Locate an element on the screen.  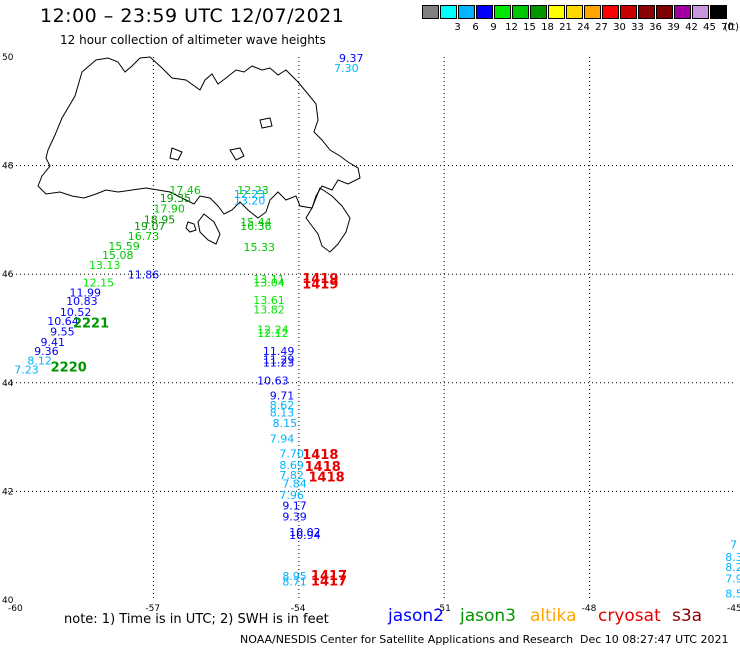
legend-label: 18 is located at coordinates (547, 27).